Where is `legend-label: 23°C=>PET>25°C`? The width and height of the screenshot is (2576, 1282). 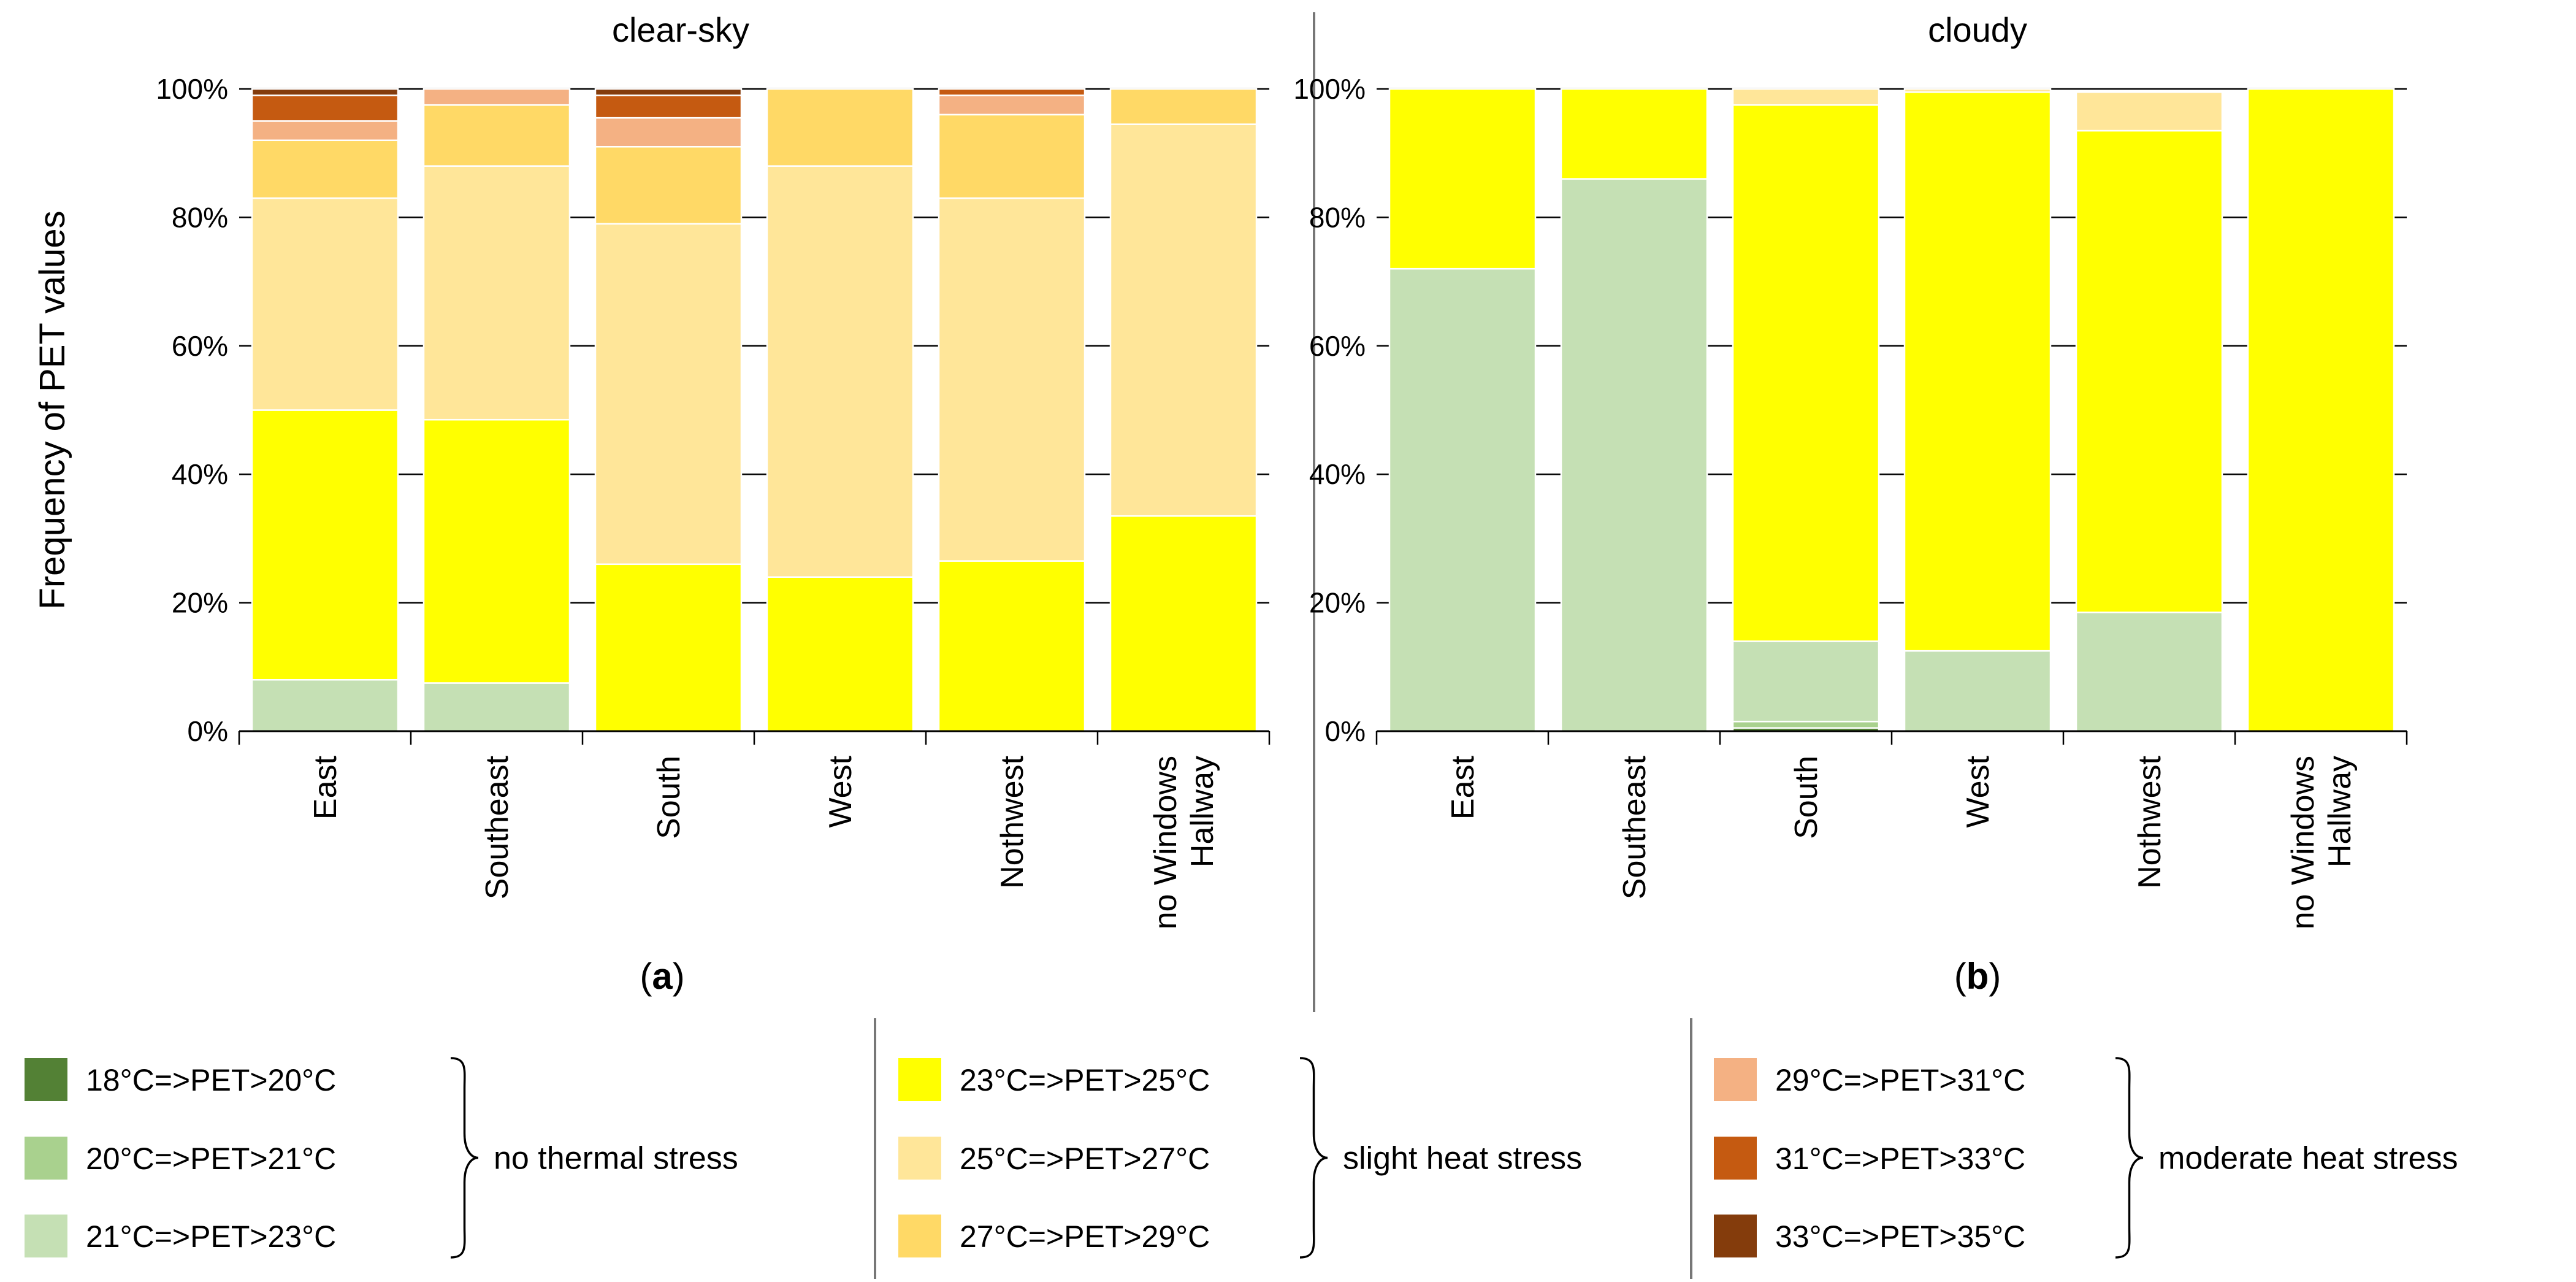 legend-label: 23°C=>PET>25°C is located at coordinates (1085, 1080).